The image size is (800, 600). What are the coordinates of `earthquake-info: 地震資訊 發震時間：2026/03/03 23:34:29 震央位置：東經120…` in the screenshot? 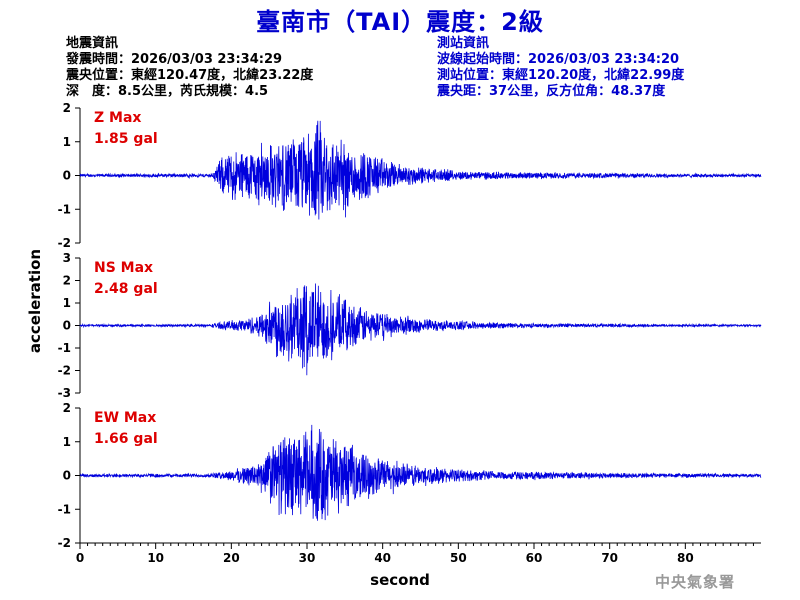 It's located at (189, 68).